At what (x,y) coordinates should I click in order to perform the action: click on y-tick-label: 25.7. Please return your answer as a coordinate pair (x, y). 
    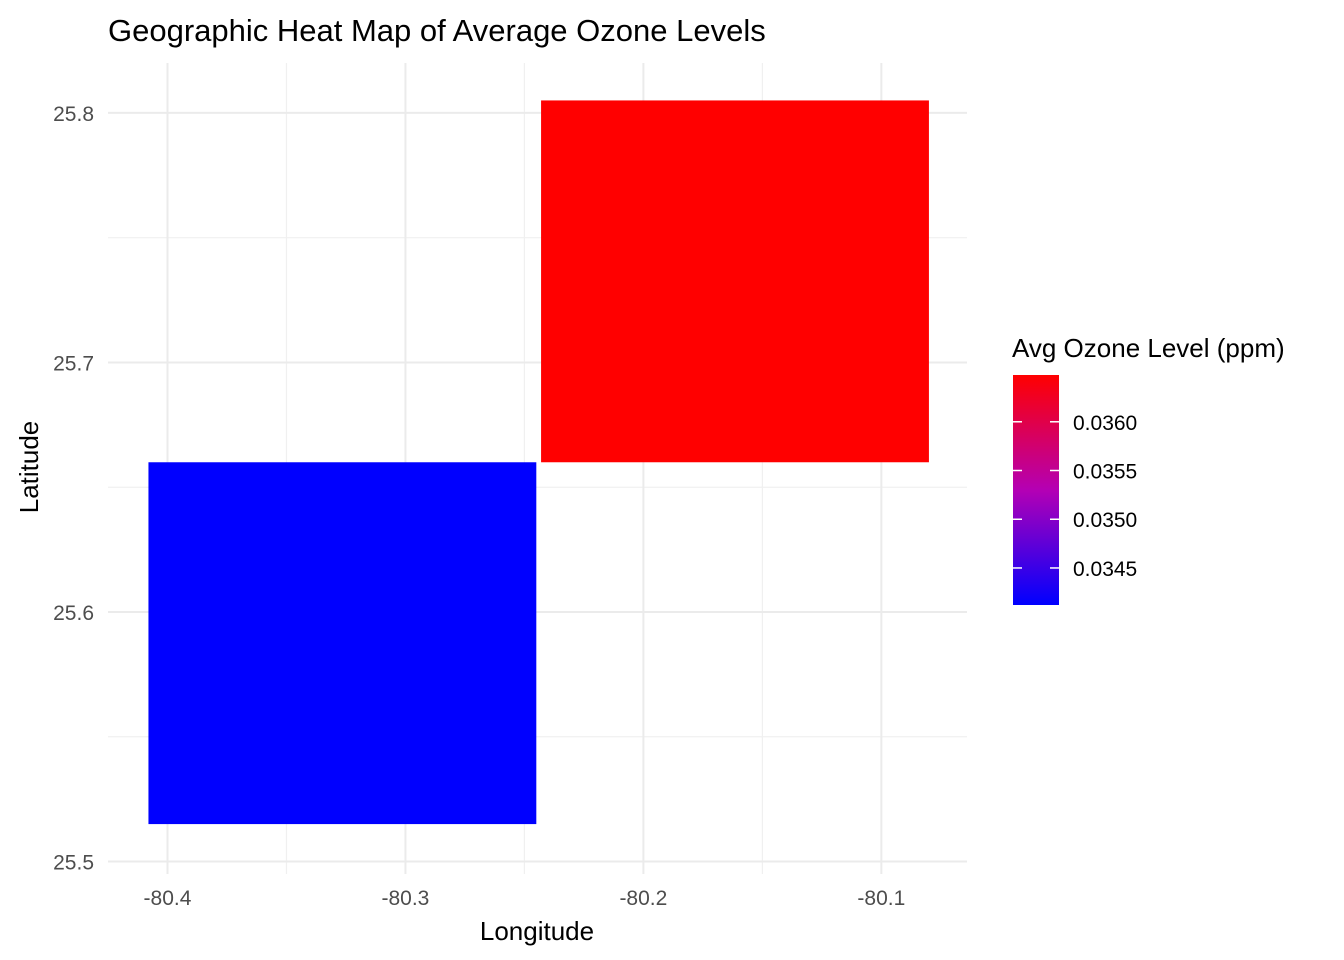
    Looking at the image, I should click on (73, 363).